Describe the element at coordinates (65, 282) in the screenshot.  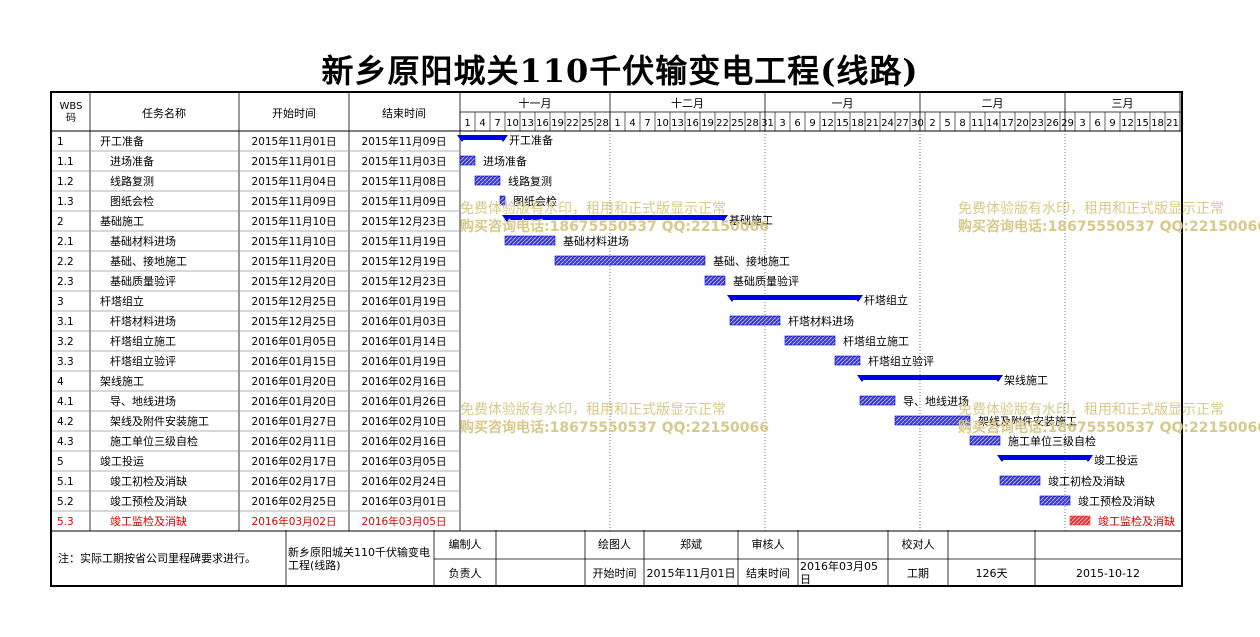
I see `task-wbs: 2.3` at that location.